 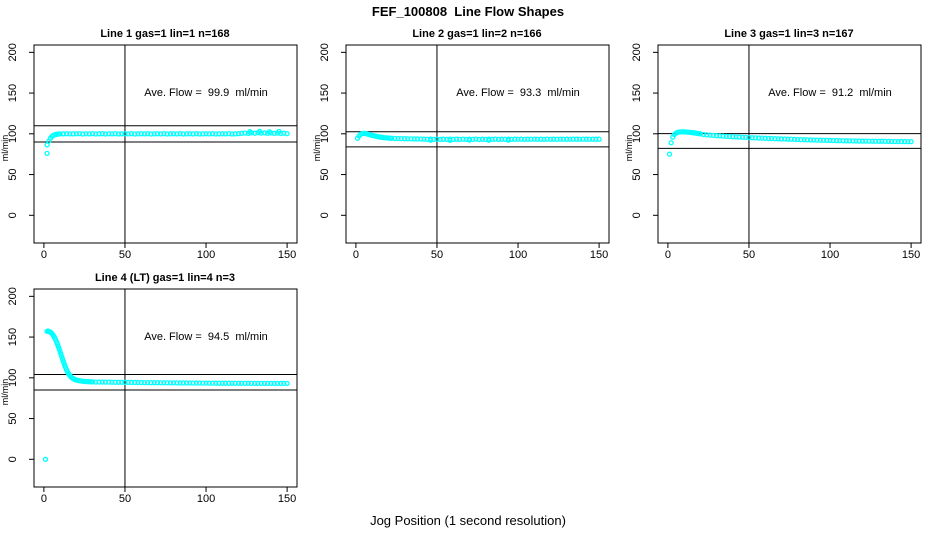 What do you see at coordinates (165, 278) in the screenshot?
I see `panel-title: Line 4 (LT) gas=1 lin=4 n=3` at bounding box center [165, 278].